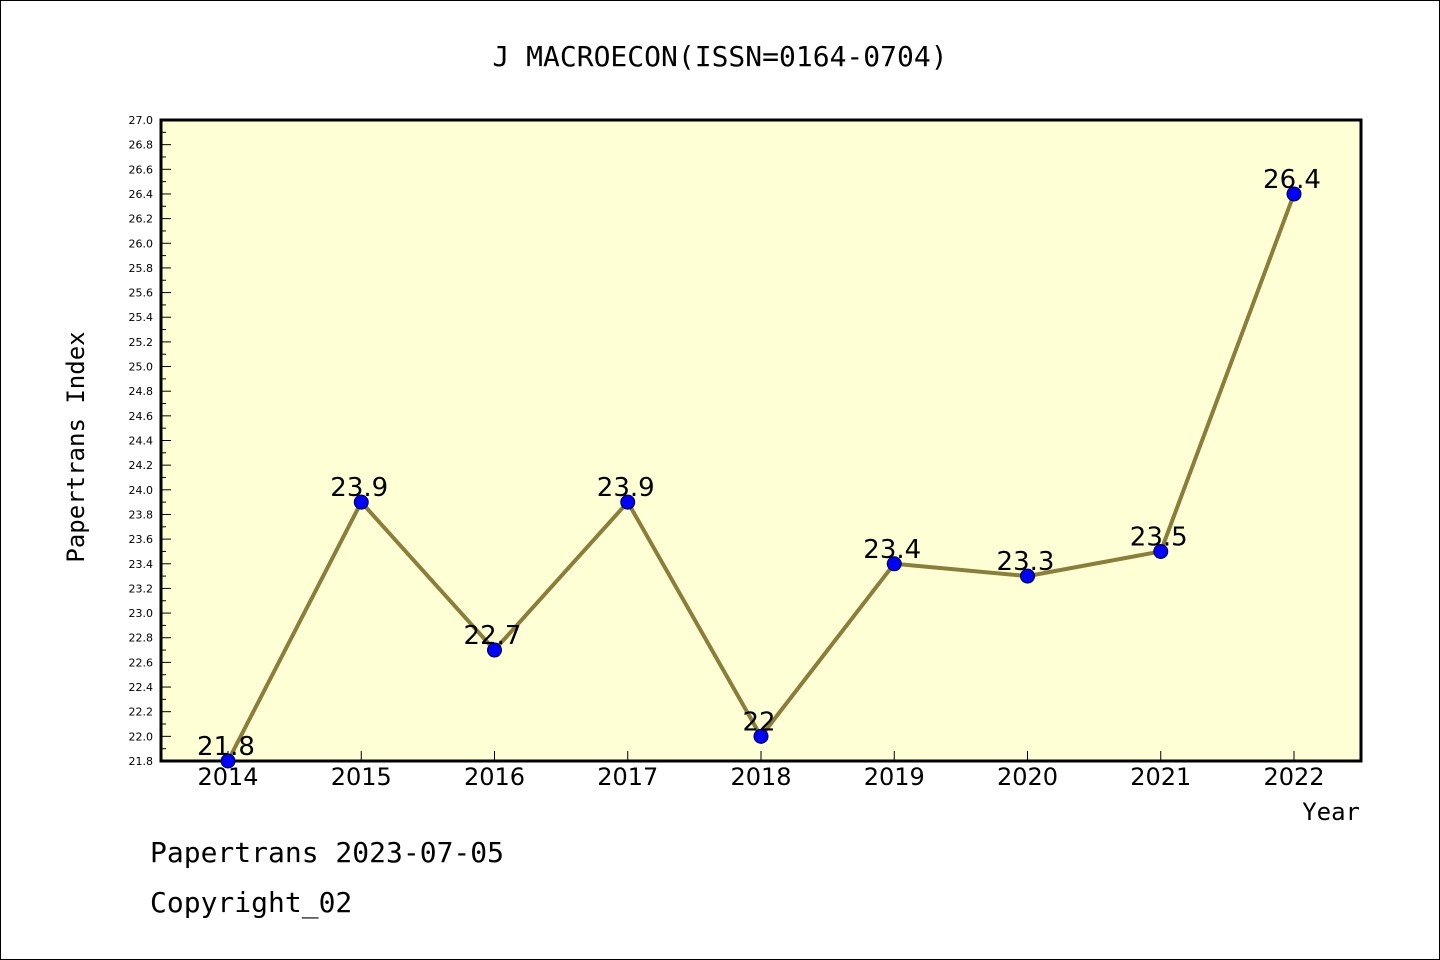 Image resolution: width=1440 pixels, height=960 pixels. I want to click on y-tick-label: 26.8, so click(141, 145).